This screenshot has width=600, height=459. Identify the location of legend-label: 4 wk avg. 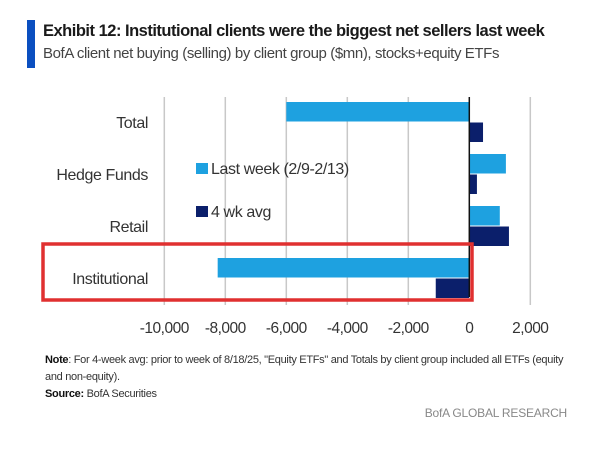
(241, 212).